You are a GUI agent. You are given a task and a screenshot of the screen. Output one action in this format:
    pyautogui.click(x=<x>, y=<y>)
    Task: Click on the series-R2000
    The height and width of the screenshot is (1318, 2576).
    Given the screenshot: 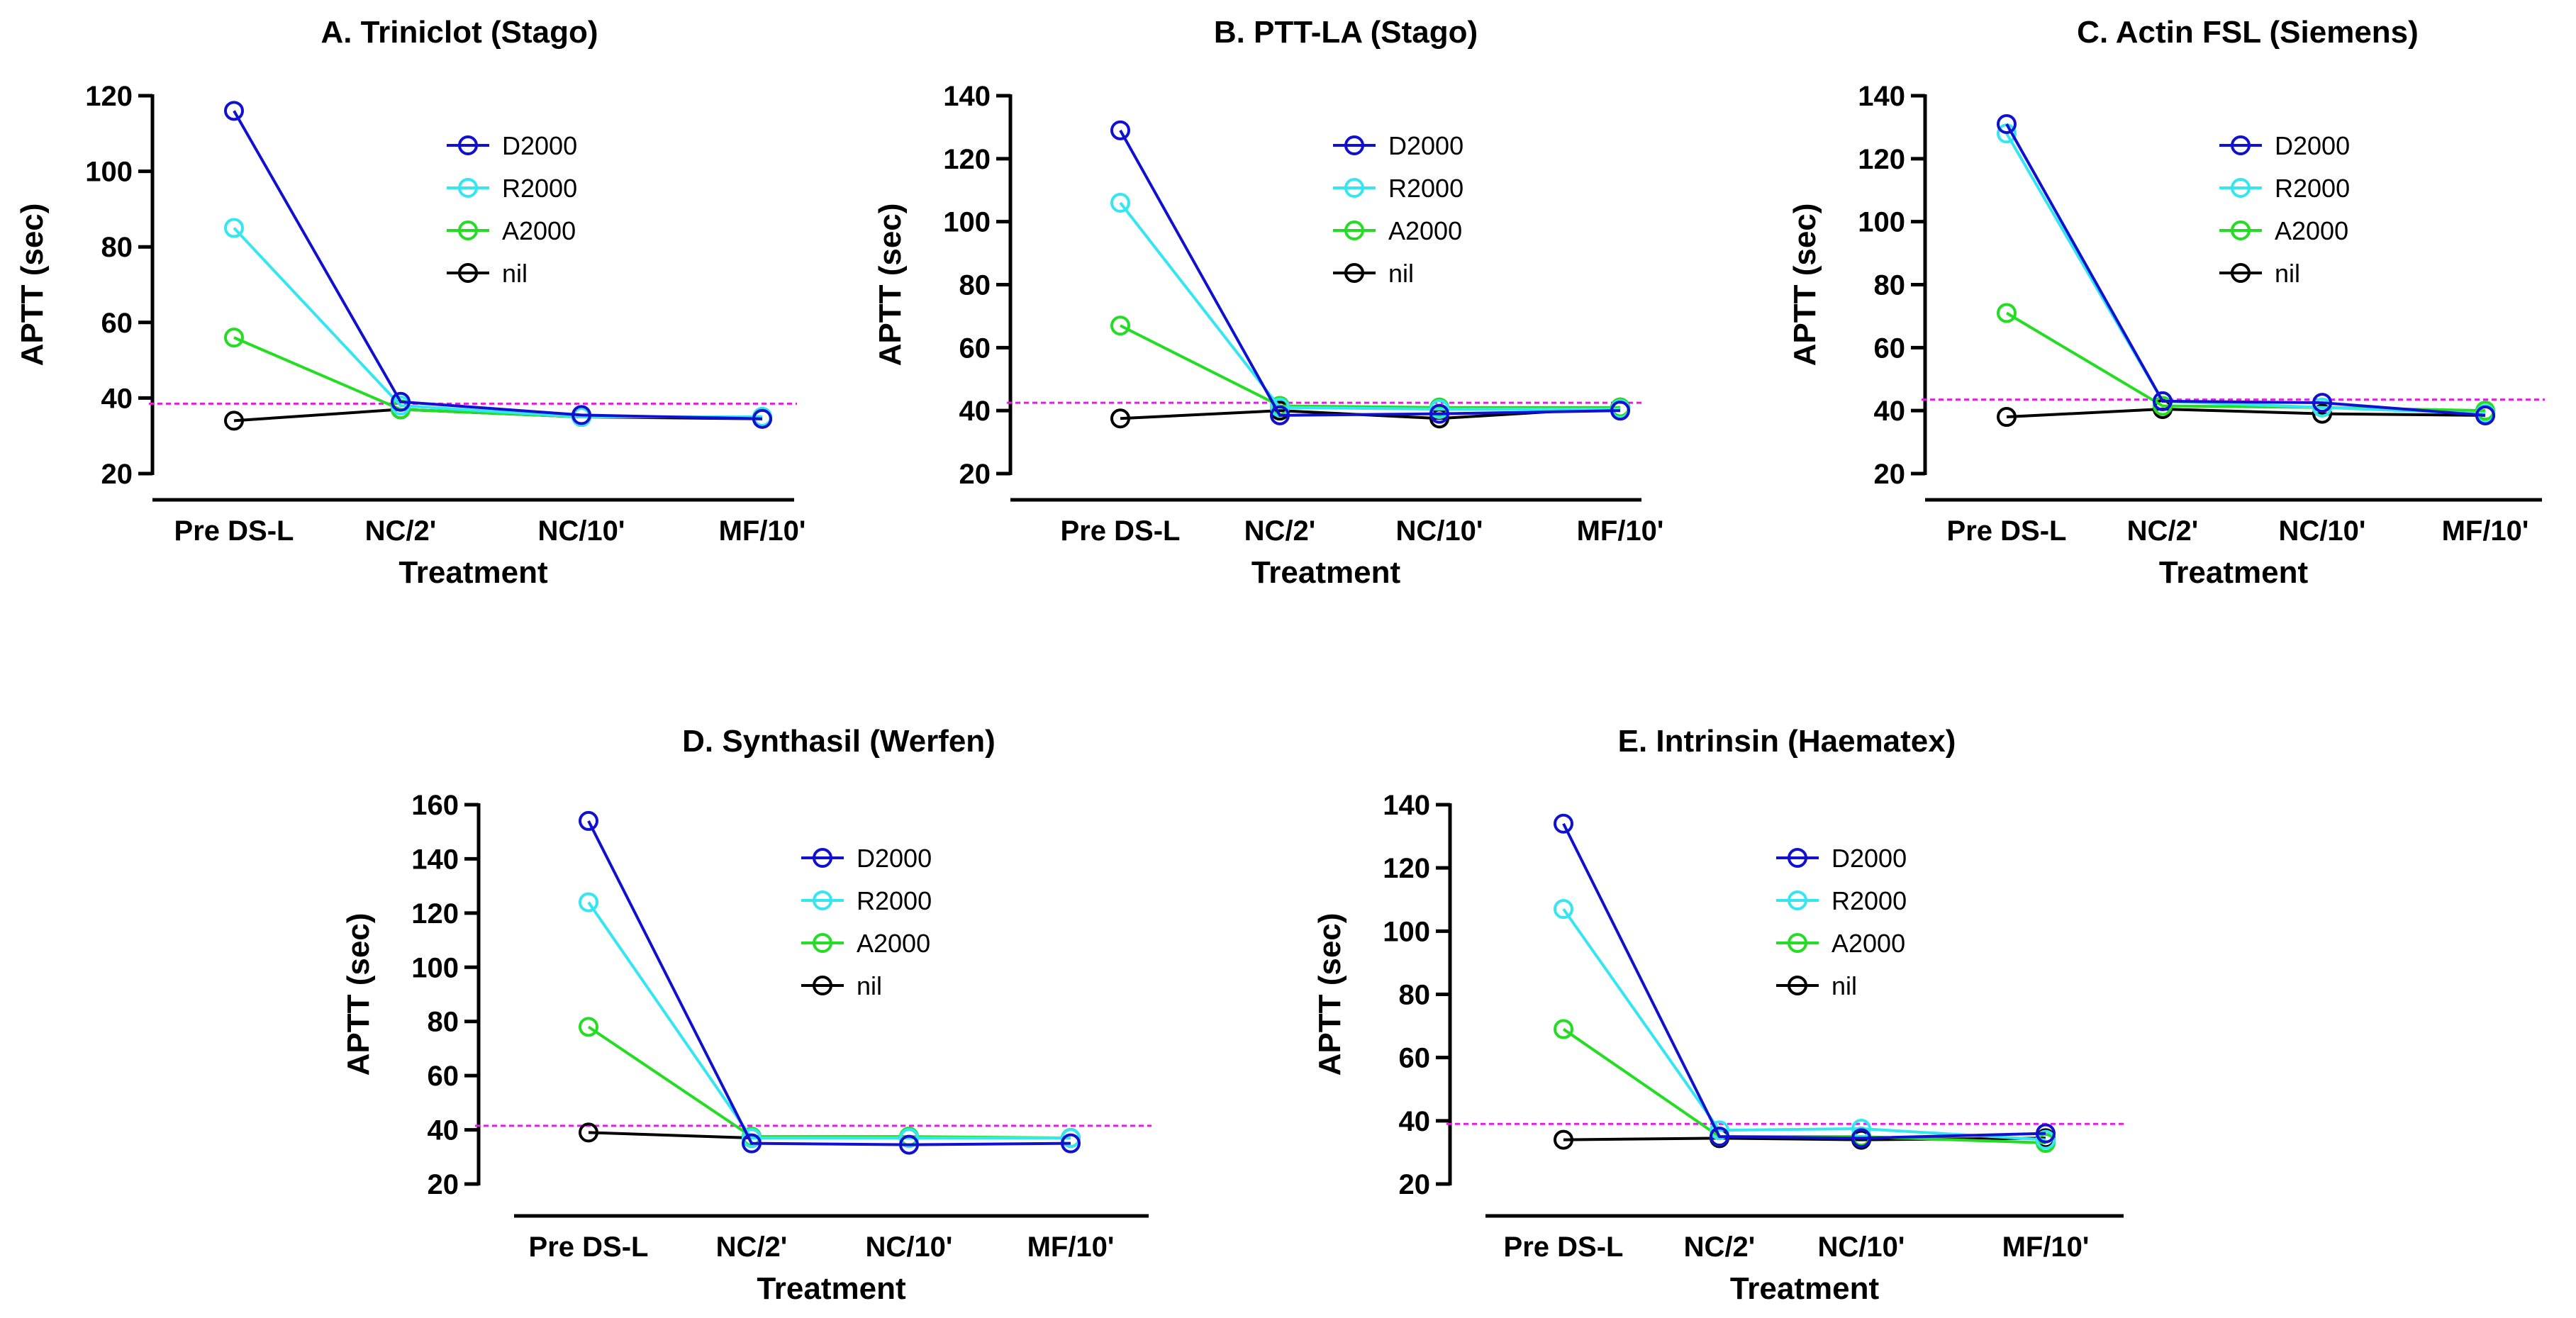 What is the action you would take?
    pyautogui.click(x=1370, y=306)
    